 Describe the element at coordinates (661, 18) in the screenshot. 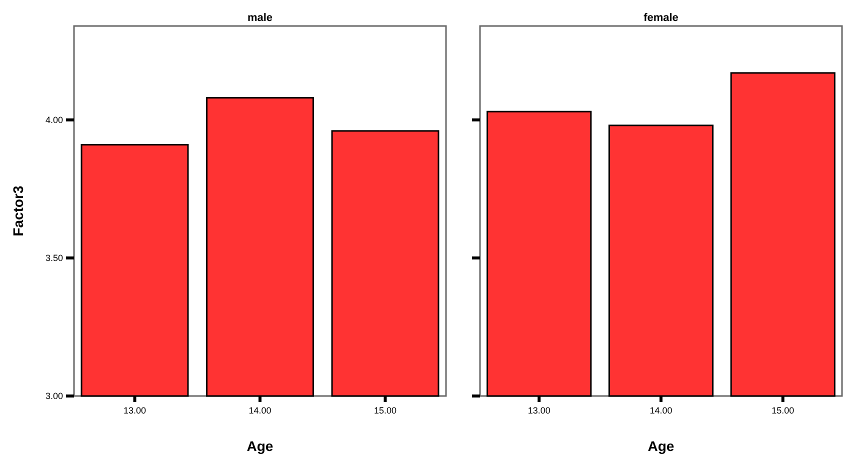

I see `chart-title: female` at that location.